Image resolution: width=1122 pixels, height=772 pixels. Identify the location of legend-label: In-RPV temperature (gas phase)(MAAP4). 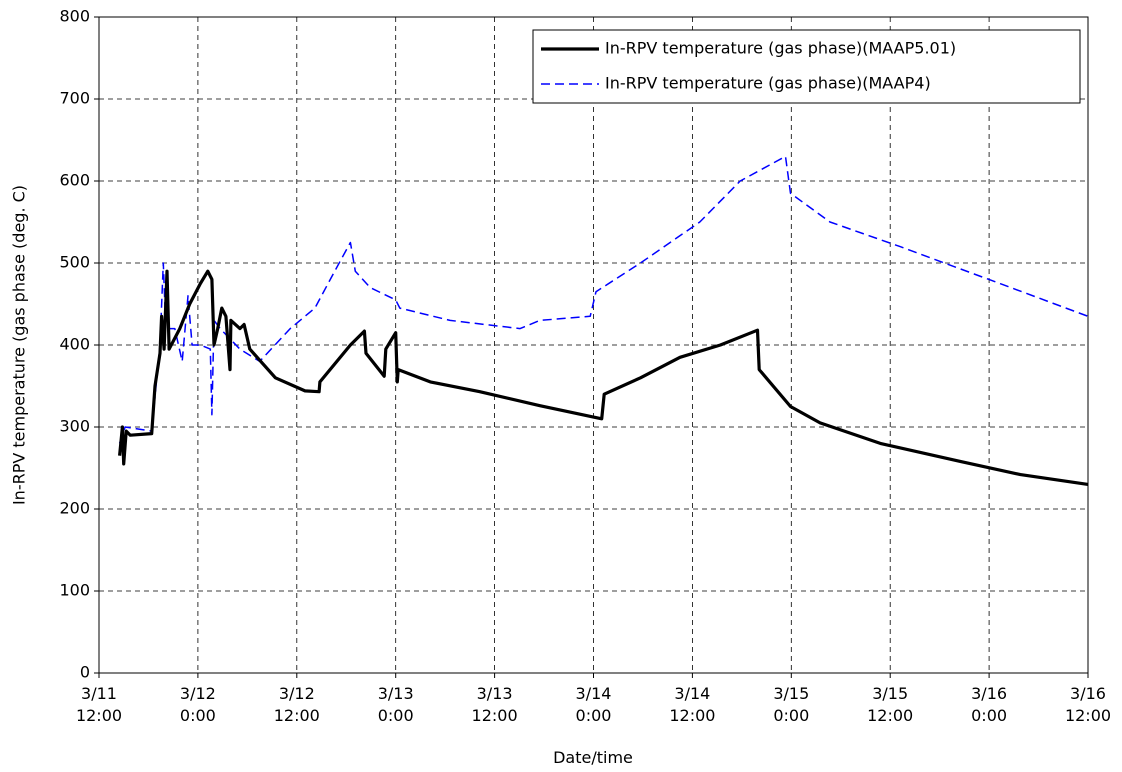
(768, 83).